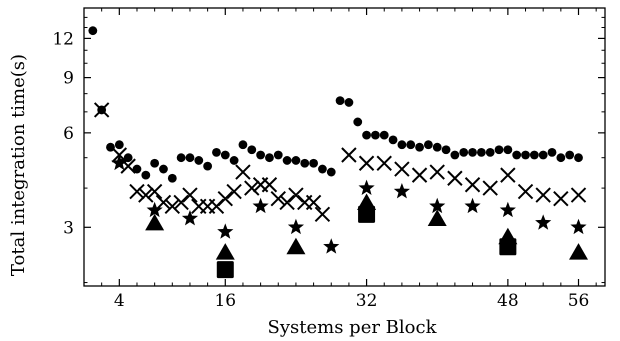 Image resolution: width=620 pixels, height=341 pixels. What do you see at coordinates (579, 301) in the screenshot?
I see `x-tick-label: 56` at bounding box center [579, 301].